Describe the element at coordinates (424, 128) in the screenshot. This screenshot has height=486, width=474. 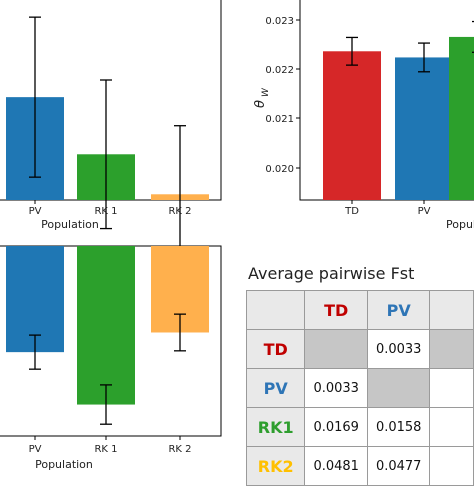
I see `tr-bar-pv` at that location.